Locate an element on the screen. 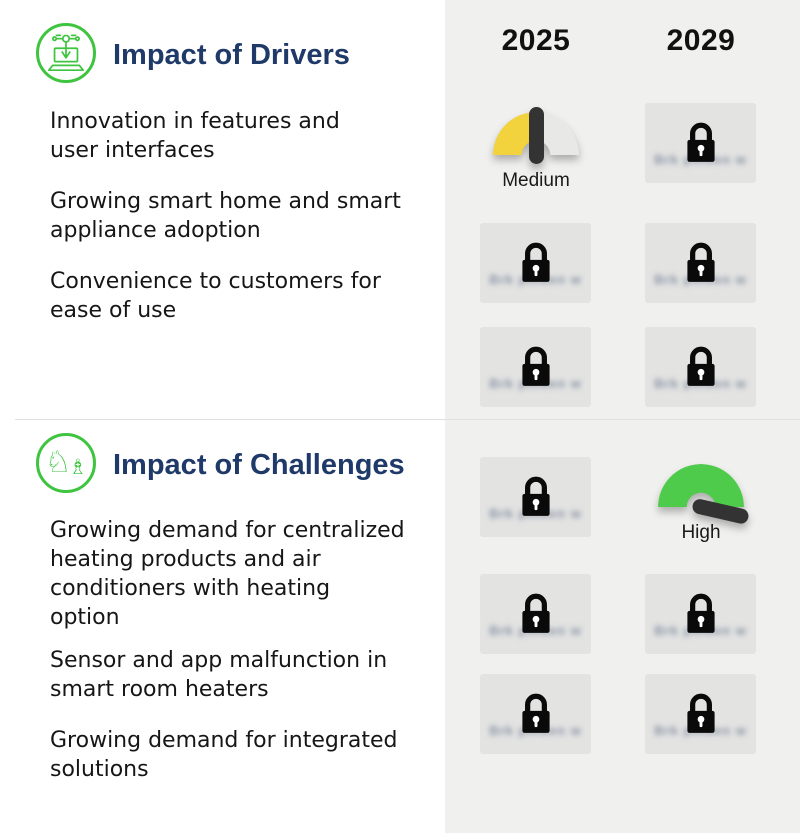 This screenshot has height=833, width=800. chess-pieces-icon: ♘ ♗ is located at coordinates (66, 462).